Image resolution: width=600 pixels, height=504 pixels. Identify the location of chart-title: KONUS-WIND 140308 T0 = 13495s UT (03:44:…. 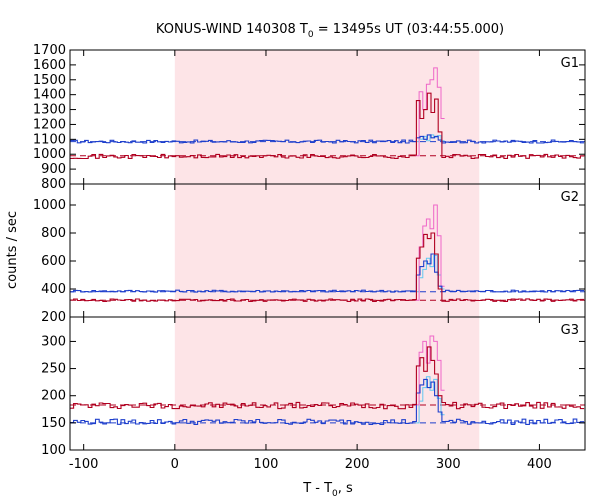
(330, 31).